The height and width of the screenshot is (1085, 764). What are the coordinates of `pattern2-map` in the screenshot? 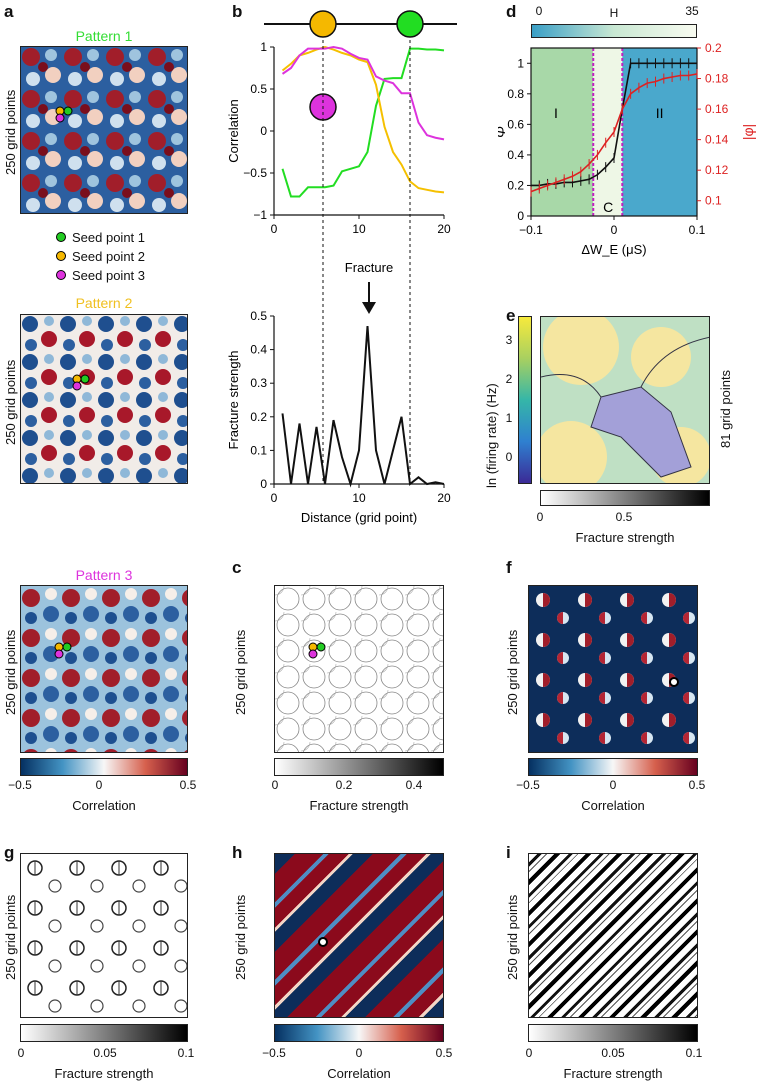 It's located at (104, 399).